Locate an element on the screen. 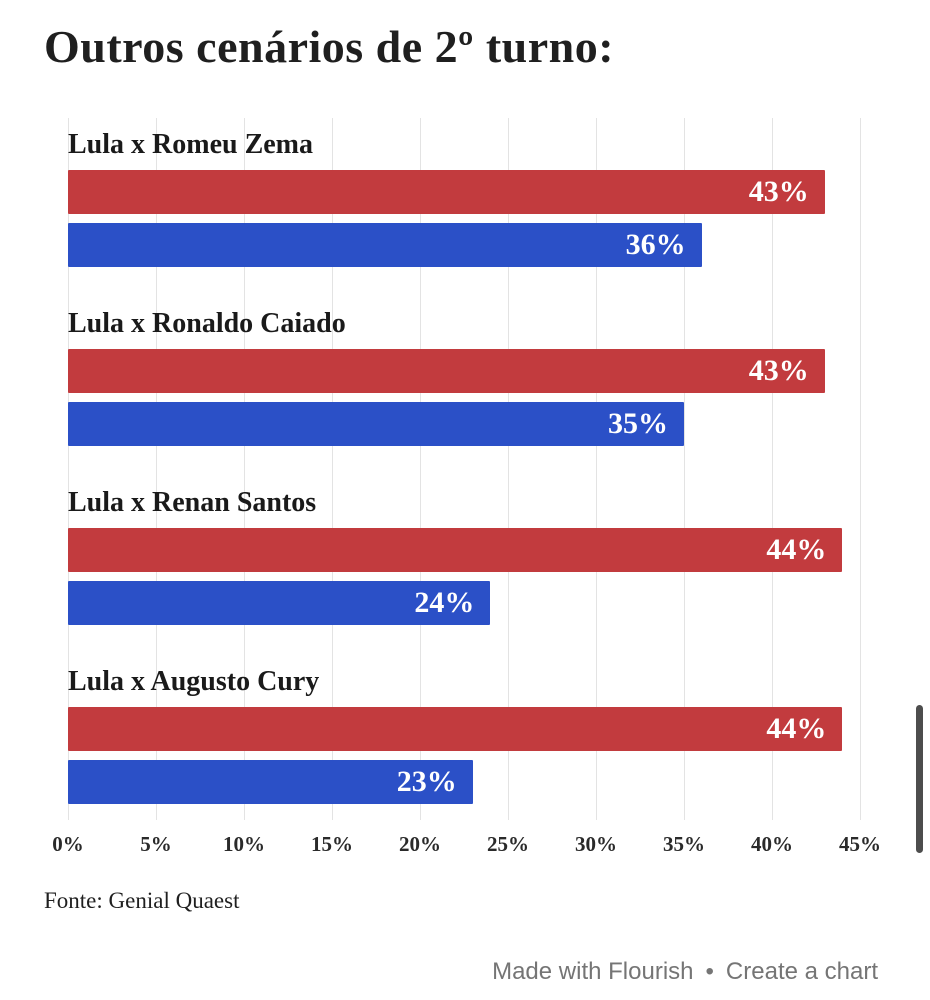 The height and width of the screenshot is (1000, 930). chart-title: Outros cenários de 2º turno: is located at coordinates (329, 46).